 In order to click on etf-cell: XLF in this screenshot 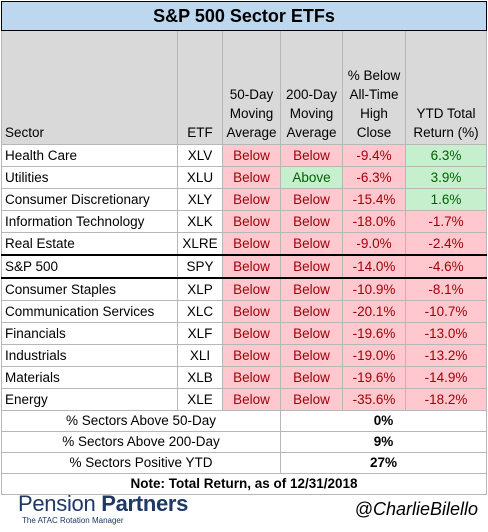, I will do `click(200, 333)`.